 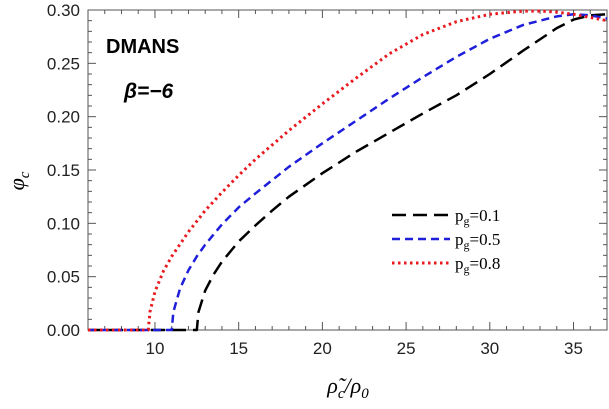 What do you see at coordinates (347, 387) in the screenshot?
I see `x-axis-label: ρ̃c/ρ0` at bounding box center [347, 387].